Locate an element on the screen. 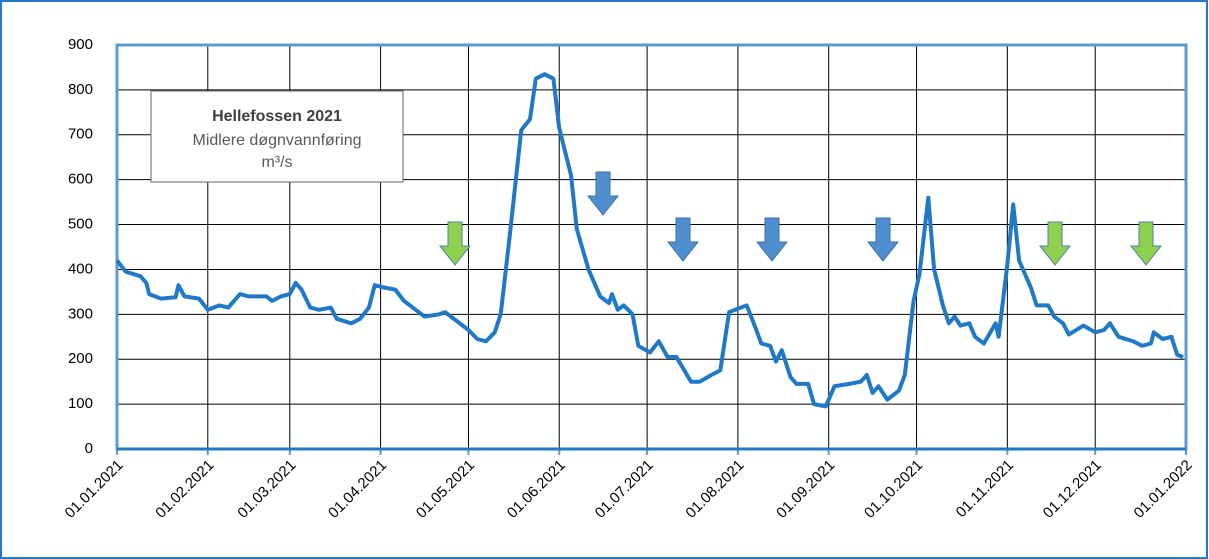 This screenshot has height=559, width=1209. y-tick-label: 700 is located at coordinates (80, 134).